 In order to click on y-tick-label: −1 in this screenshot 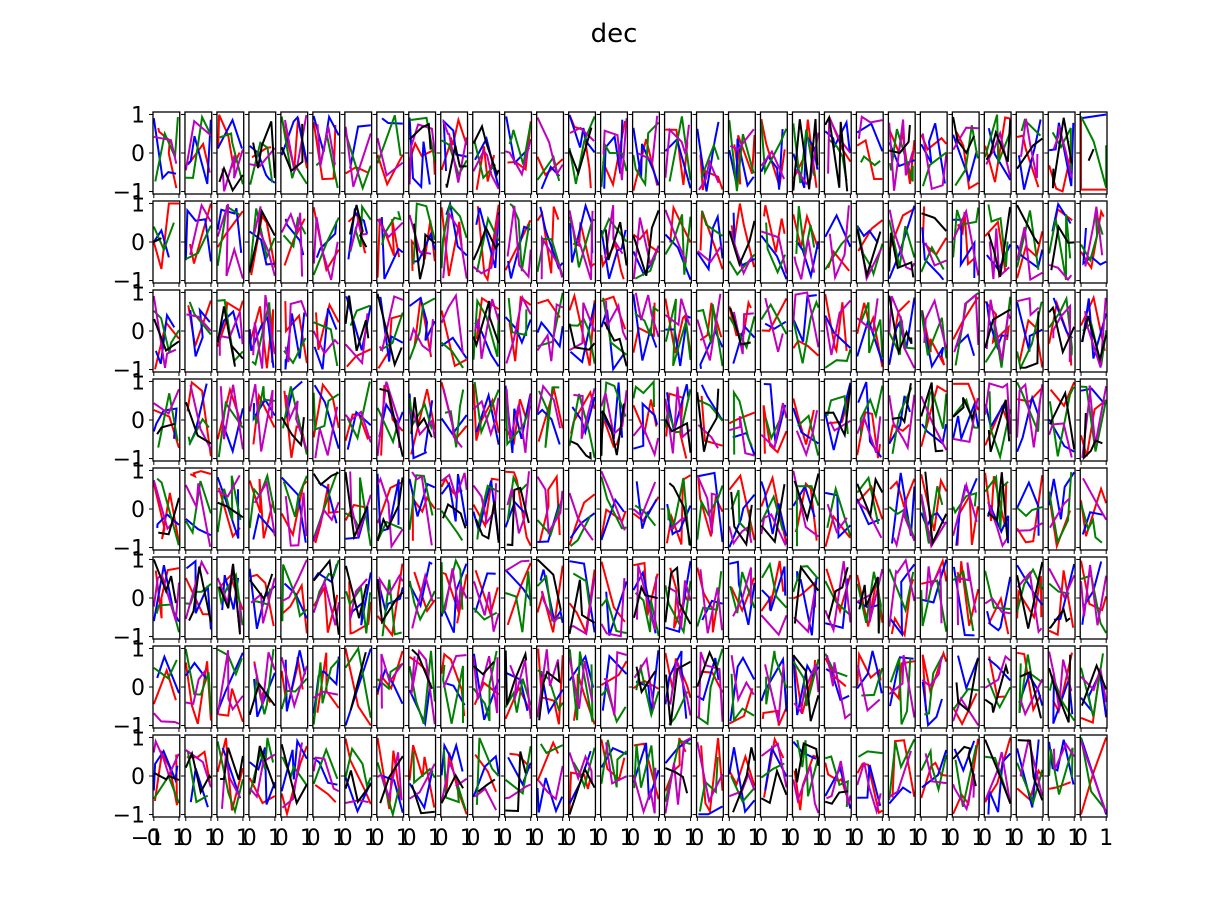, I will do `click(129, 638)`.